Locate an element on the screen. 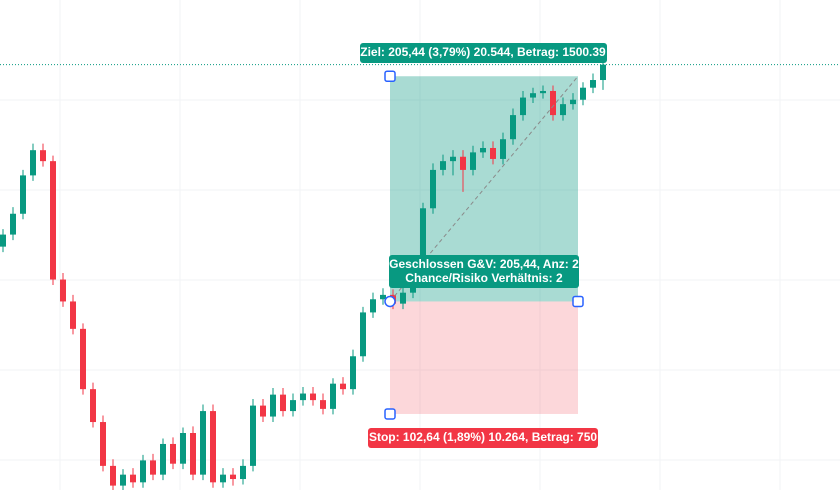 This screenshot has width=840, height=490. target-label-box is located at coordinates (483, 53).